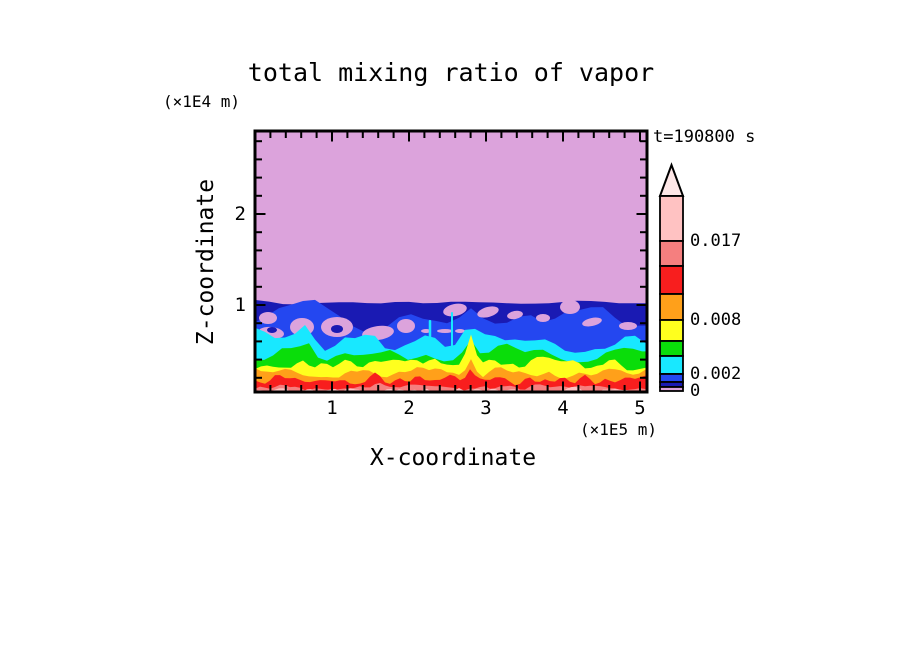 This screenshot has height=654, width=904. Describe the element at coordinates (671, 179) in the screenshot. I see `colorbar-overflow-arrow` at that location.